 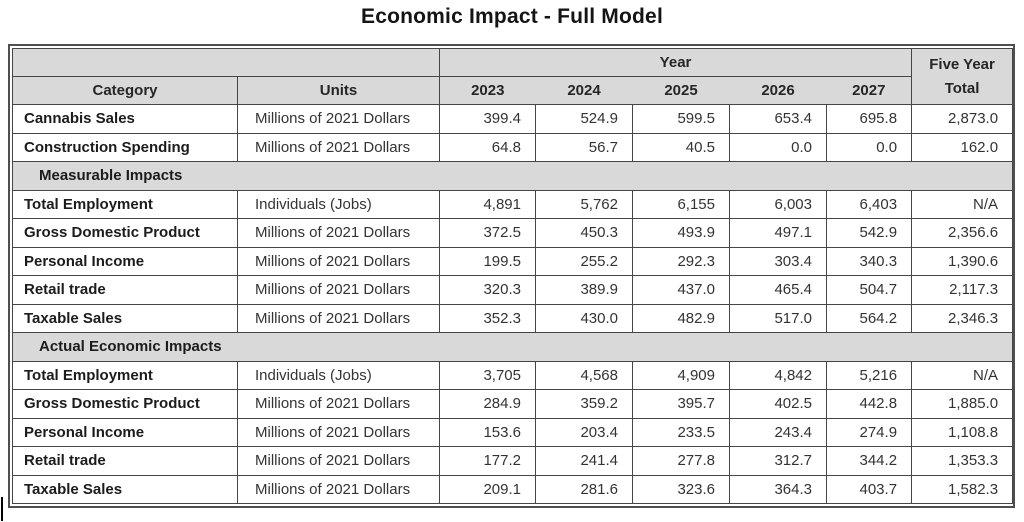 I want to click on units-column-header: Units, so click(x=338, y=90).